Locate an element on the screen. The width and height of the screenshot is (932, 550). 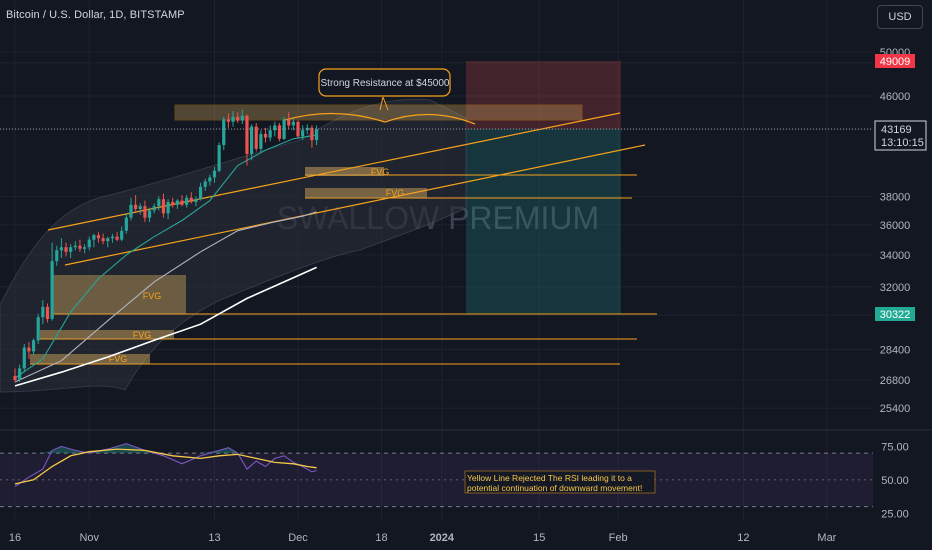
currency-button: USD is located at coordinates (900, 17).